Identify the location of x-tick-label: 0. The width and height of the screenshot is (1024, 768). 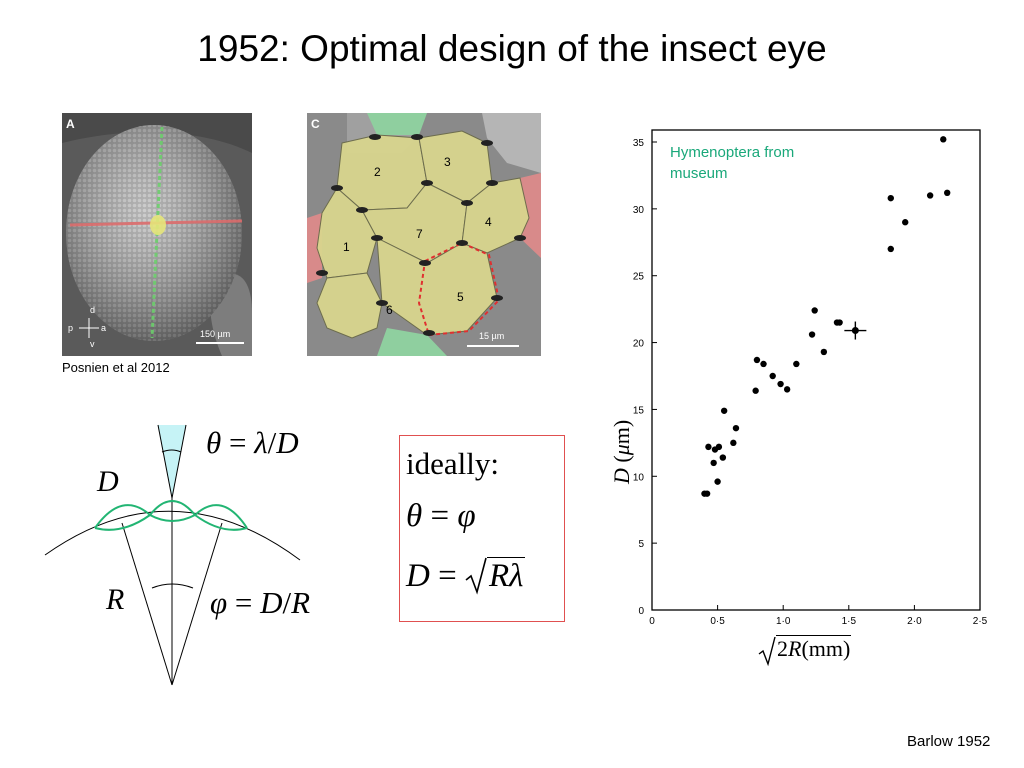
(652, 621).